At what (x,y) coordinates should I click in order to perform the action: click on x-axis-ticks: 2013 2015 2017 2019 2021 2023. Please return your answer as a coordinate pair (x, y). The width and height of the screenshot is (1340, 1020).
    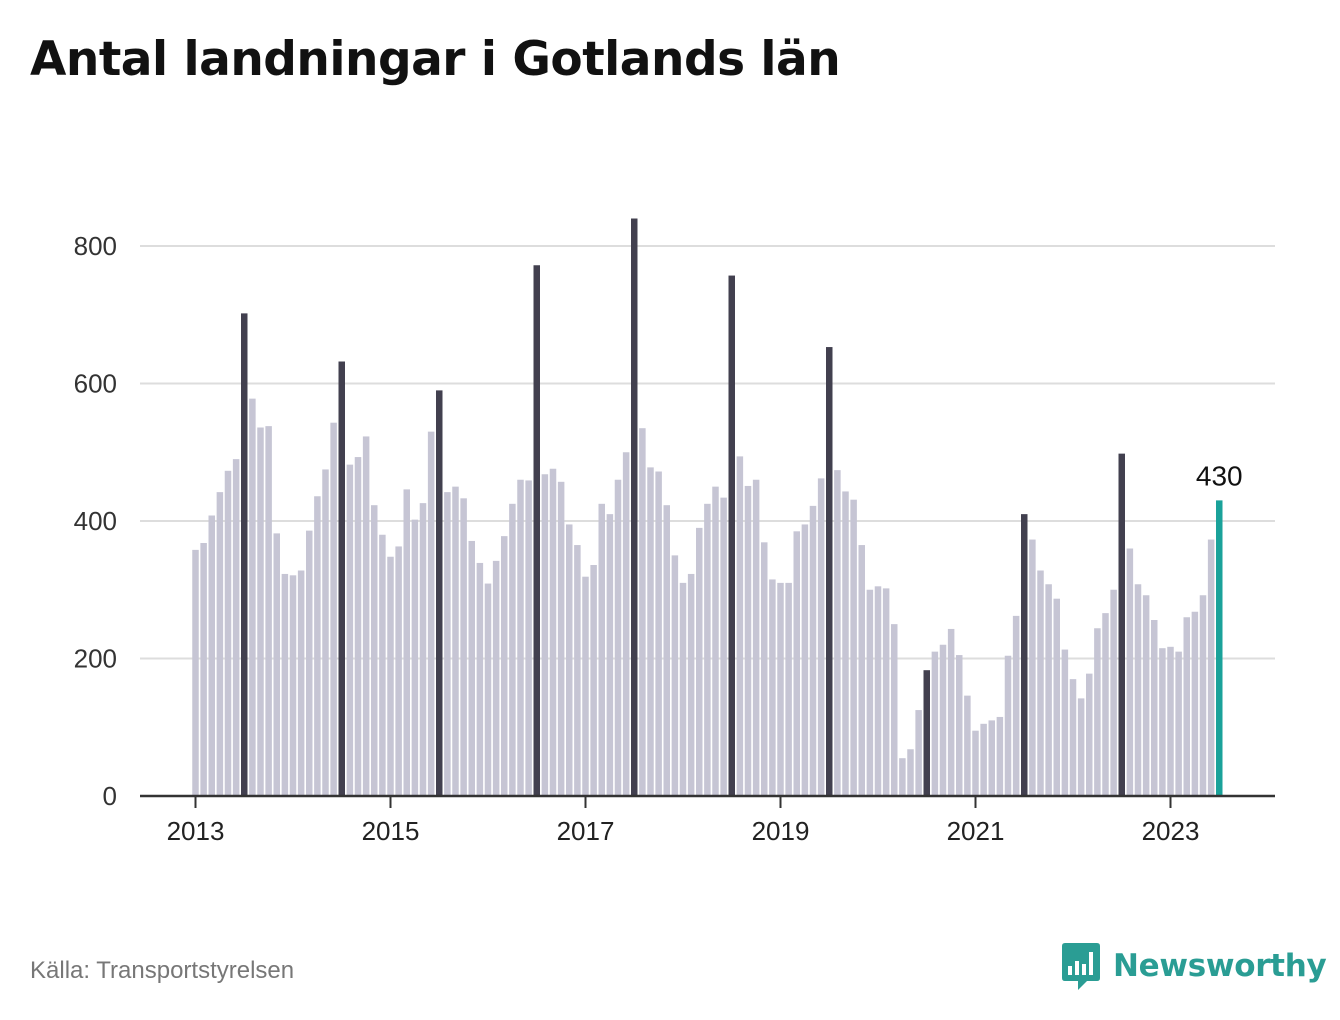
    Looking at the image, I should click on (683, 821).